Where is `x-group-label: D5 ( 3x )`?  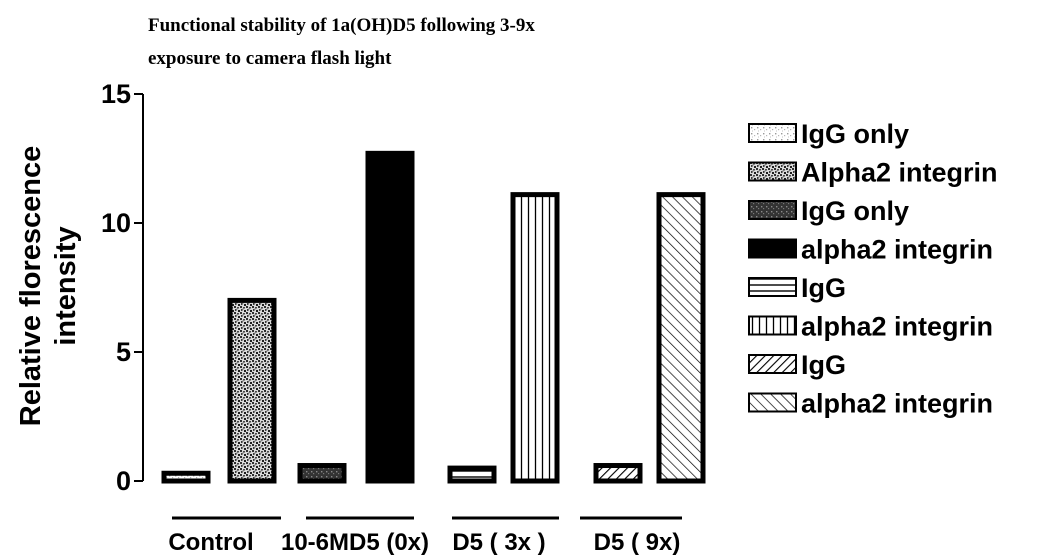 x-group-label: D5 ( 3x ) is located at coordinates (498, 542).